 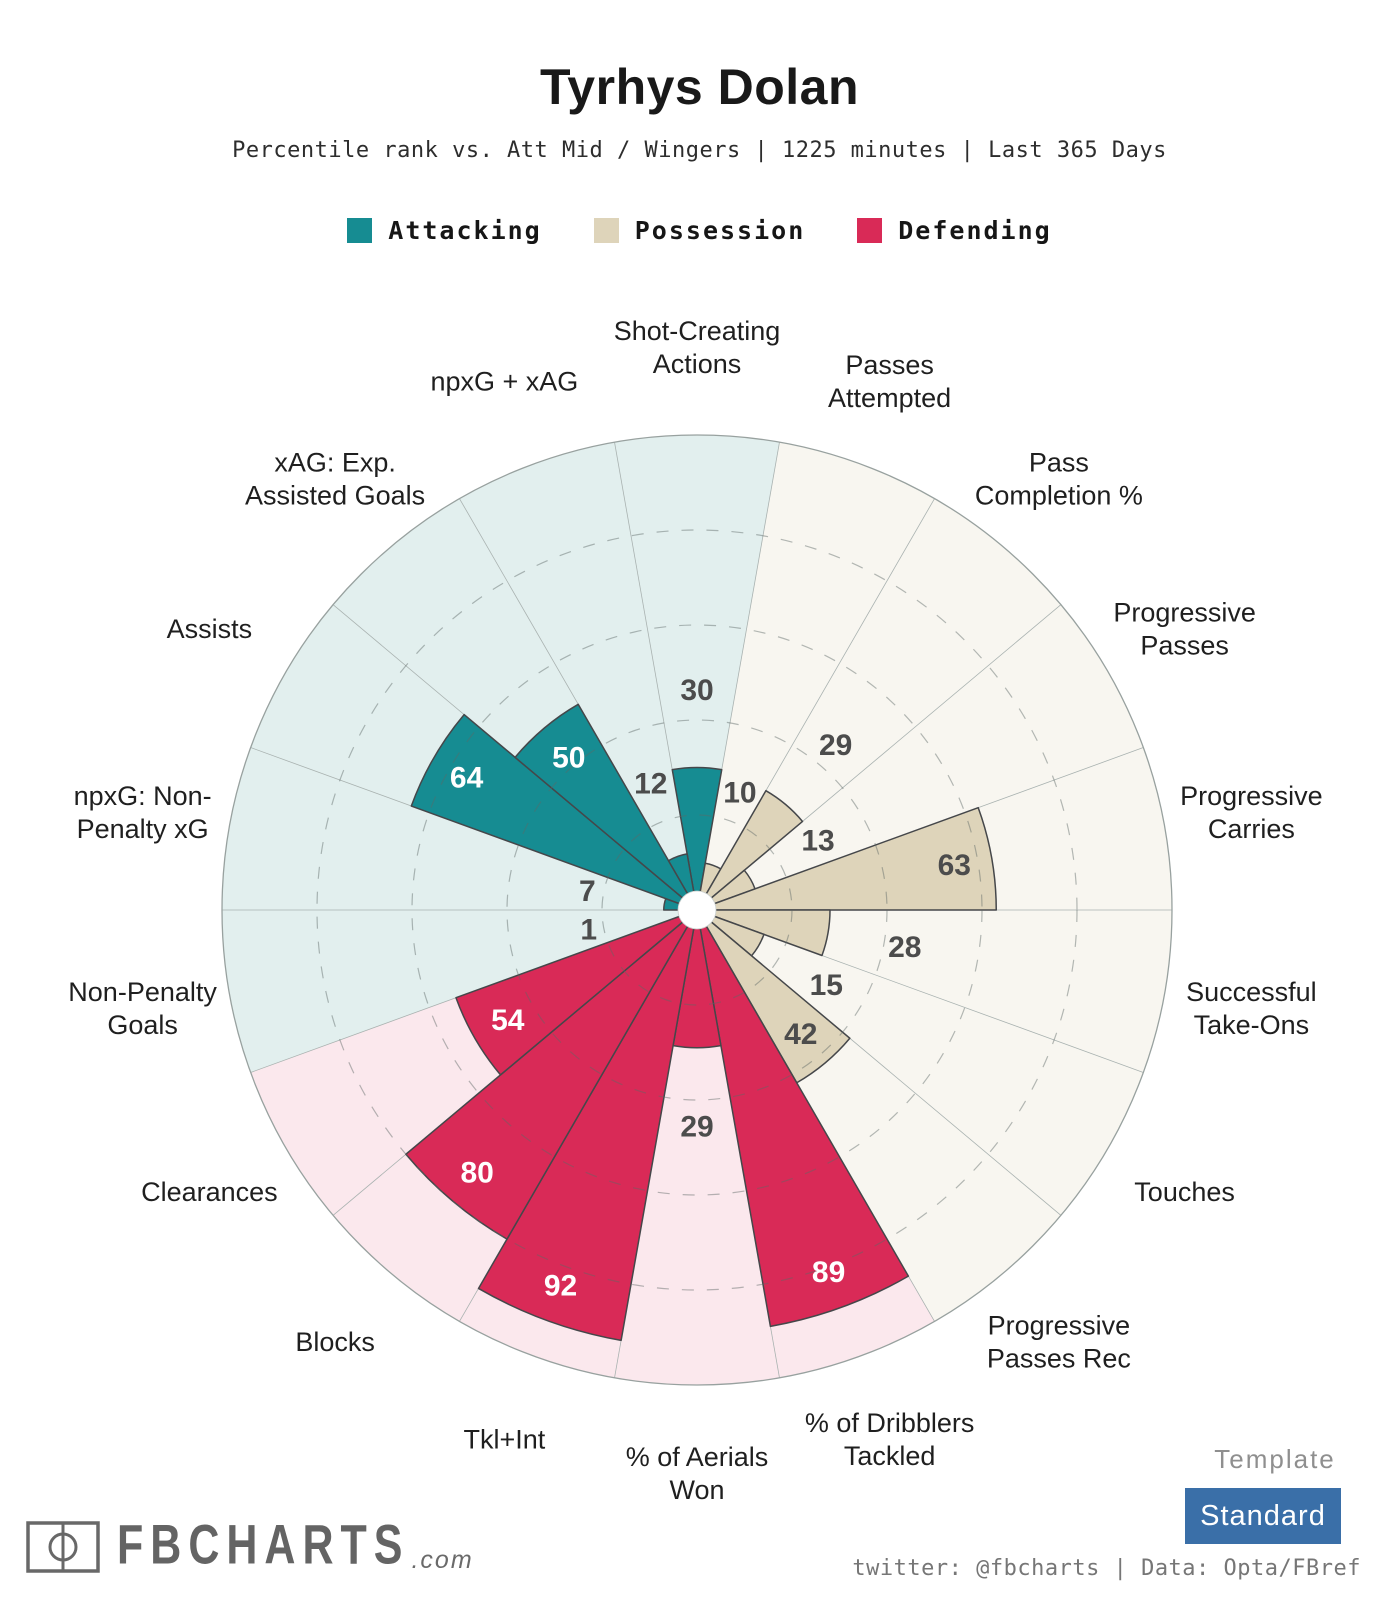 What do you see at coordinates (817, 841) in the screenshot?
I see `value-progressive-passes: 13` at bounding box center [817, 841].